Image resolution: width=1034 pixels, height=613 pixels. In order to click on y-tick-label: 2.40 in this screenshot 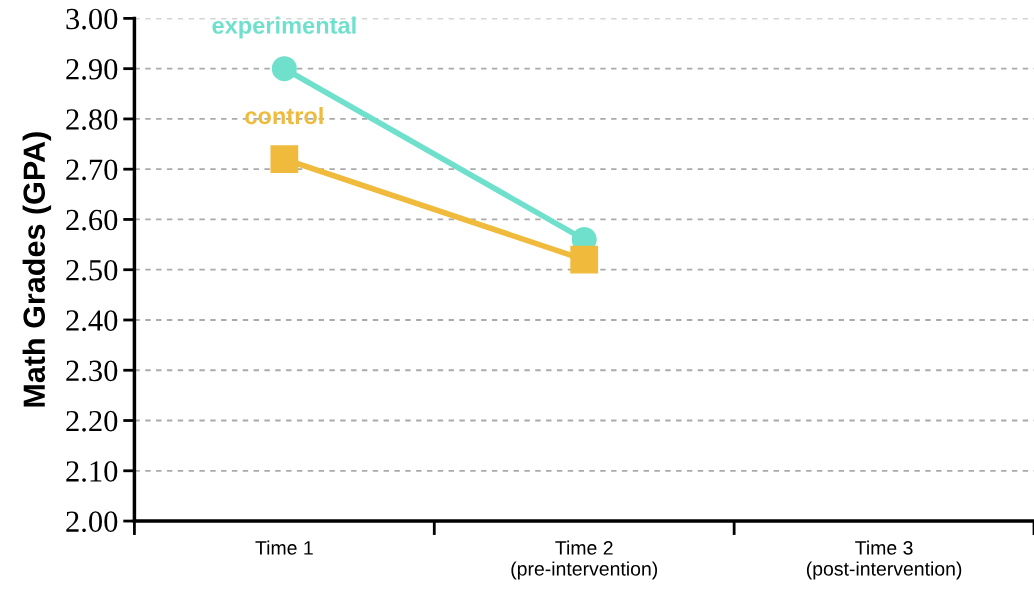, I will do `click(92, 321)`.